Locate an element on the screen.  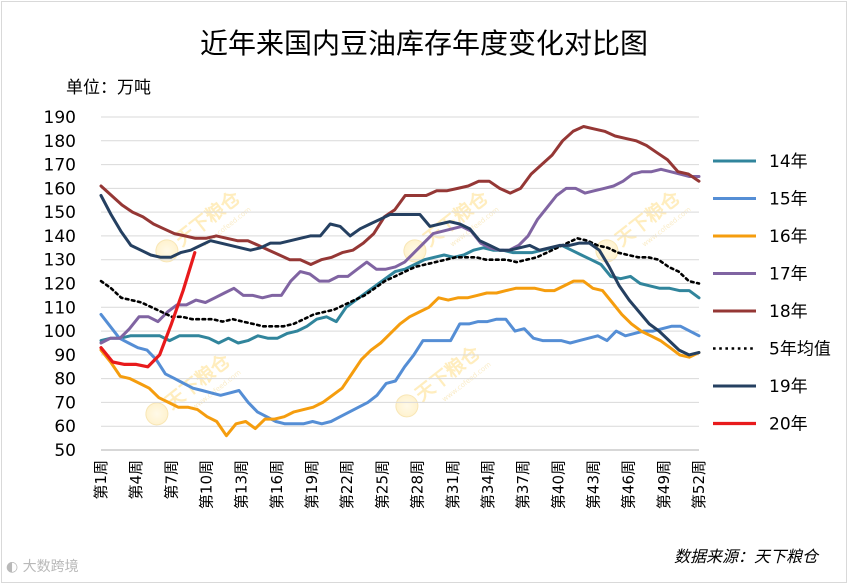
legend-label: 17年 is located at coordinates (788, 275).